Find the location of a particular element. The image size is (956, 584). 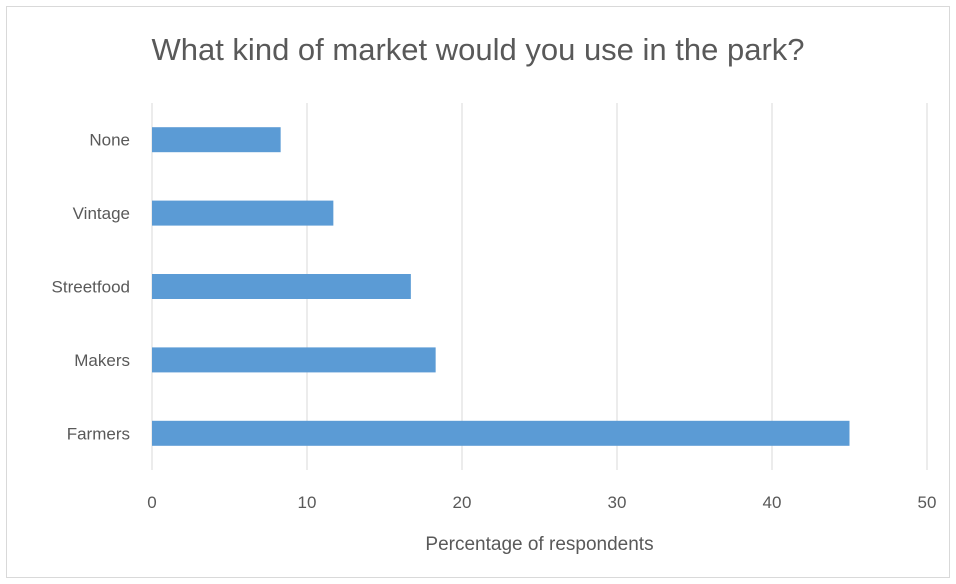

category-label-farmers: Farmers is located at coordinates (98, 433).